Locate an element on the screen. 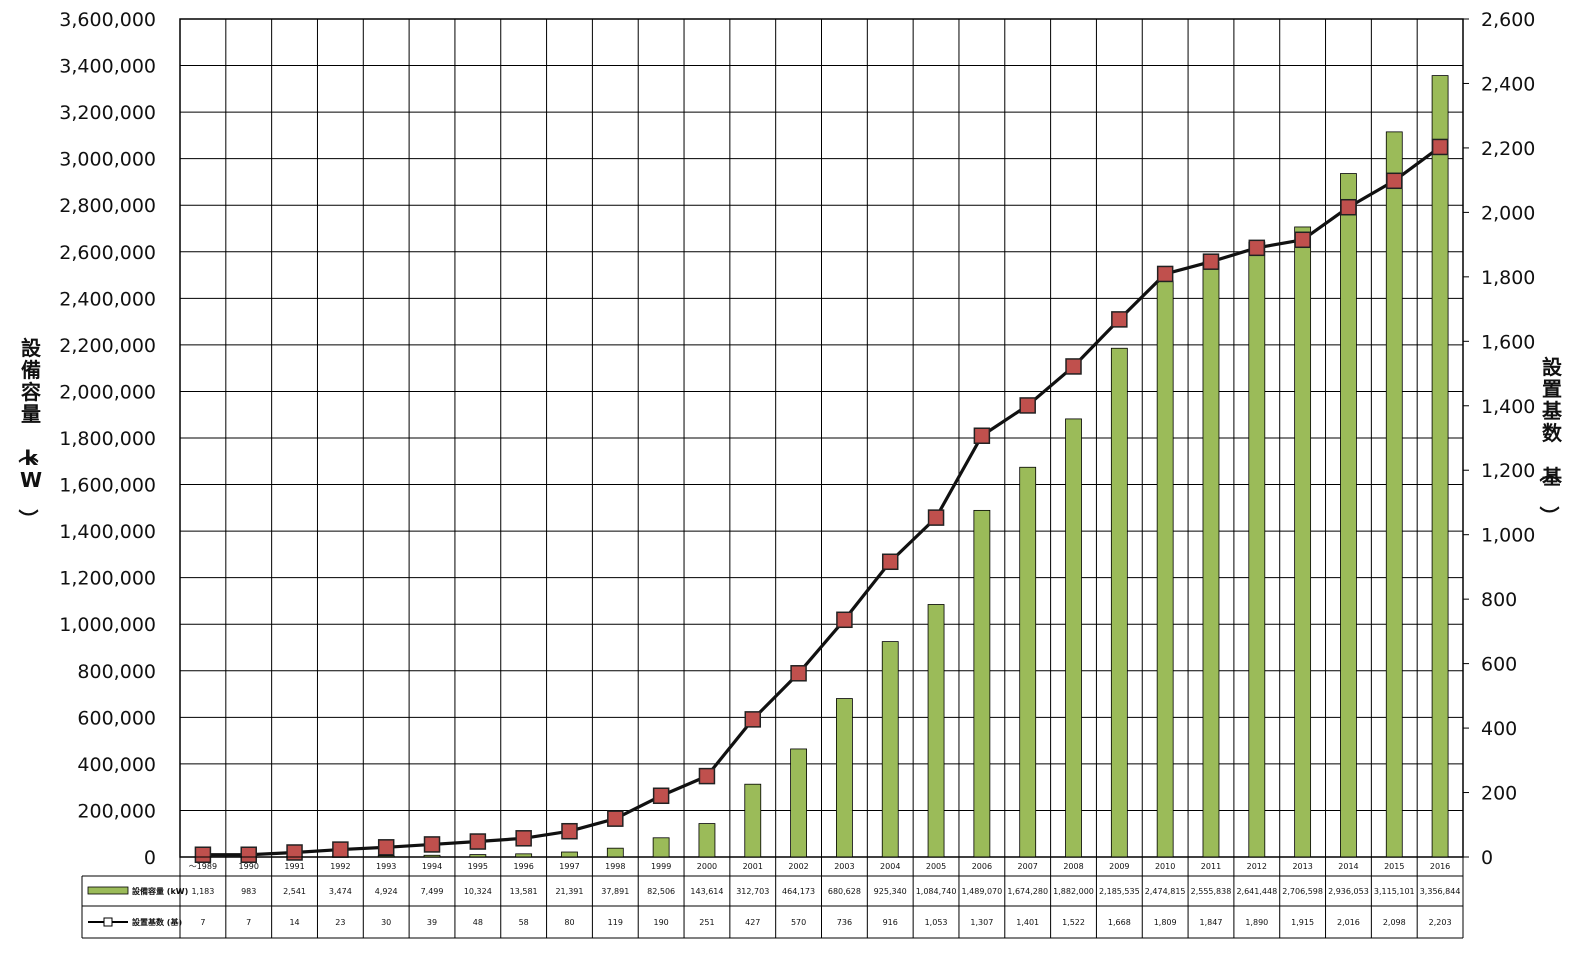  y-tick-right: 1,400 is located at coordinates (1508, 407).